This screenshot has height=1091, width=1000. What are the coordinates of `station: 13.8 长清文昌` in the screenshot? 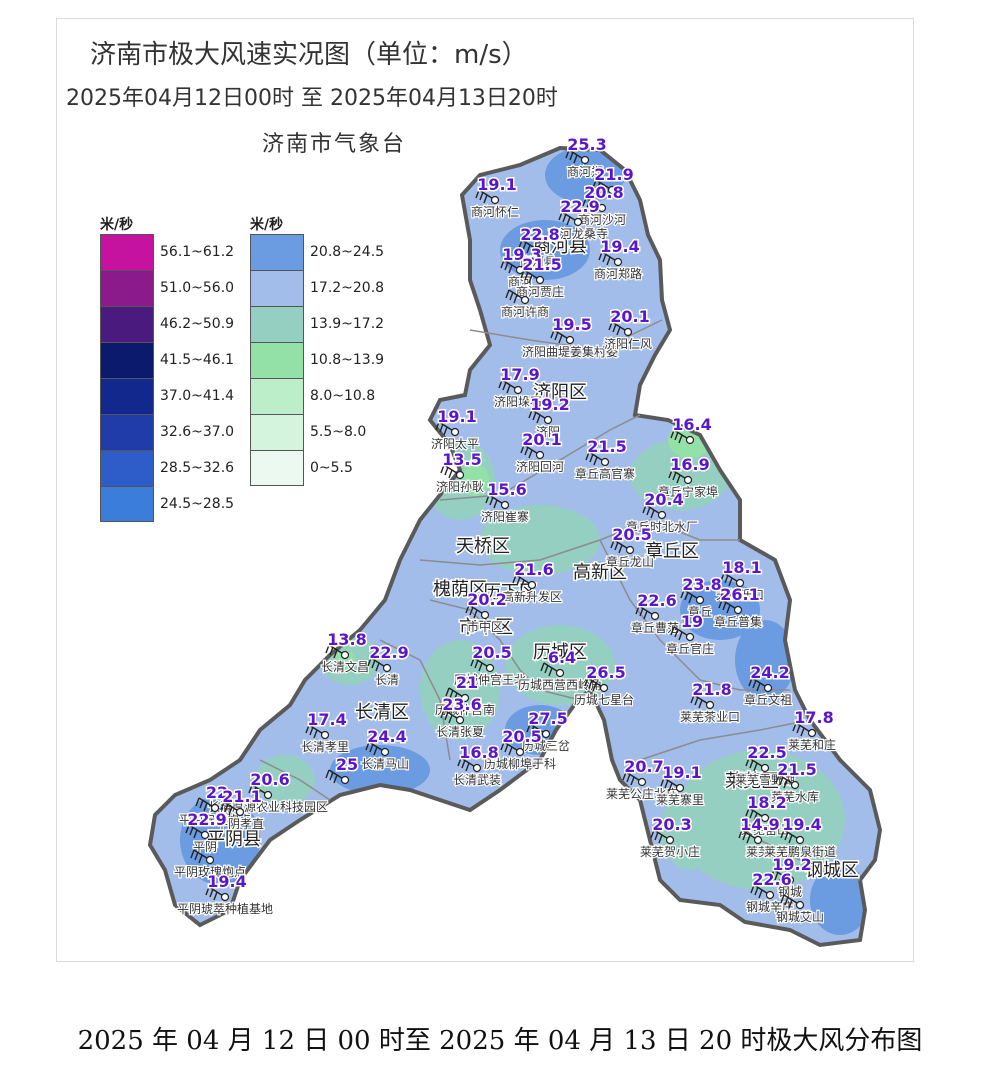 It's located at (345, 652).